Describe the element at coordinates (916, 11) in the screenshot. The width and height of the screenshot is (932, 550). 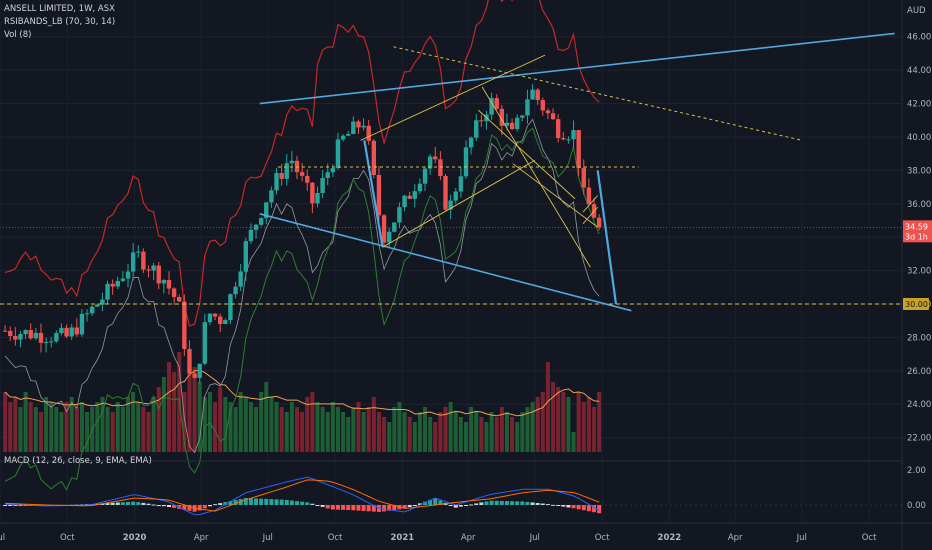
I see `currency-label: AUD` at that location.